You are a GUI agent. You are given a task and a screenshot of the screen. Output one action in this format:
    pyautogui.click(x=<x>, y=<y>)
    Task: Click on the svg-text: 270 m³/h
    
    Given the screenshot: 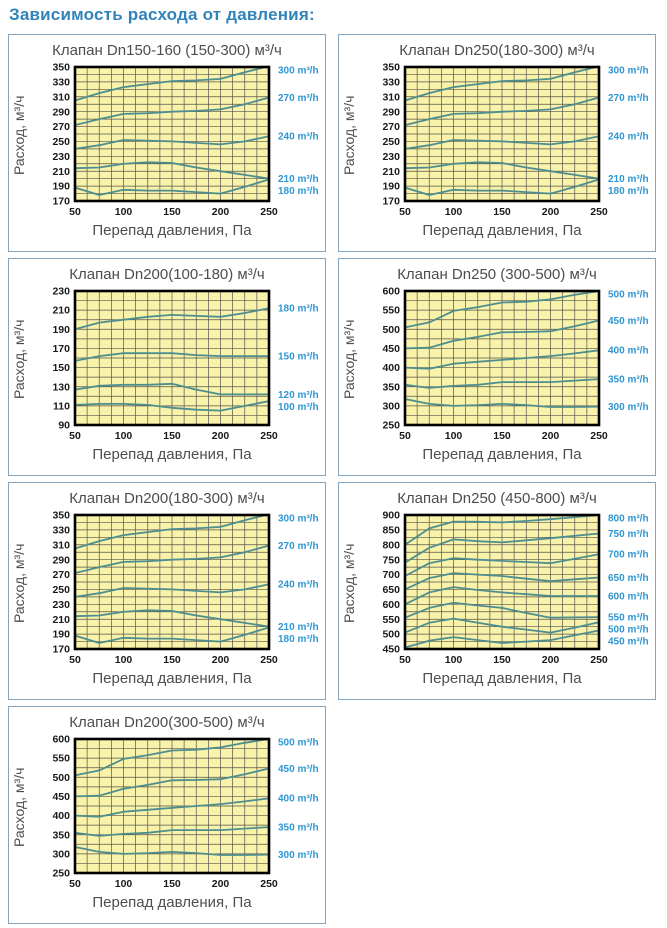 What is the action you would take?
    pyautogui.click(x=628, y=98)
    